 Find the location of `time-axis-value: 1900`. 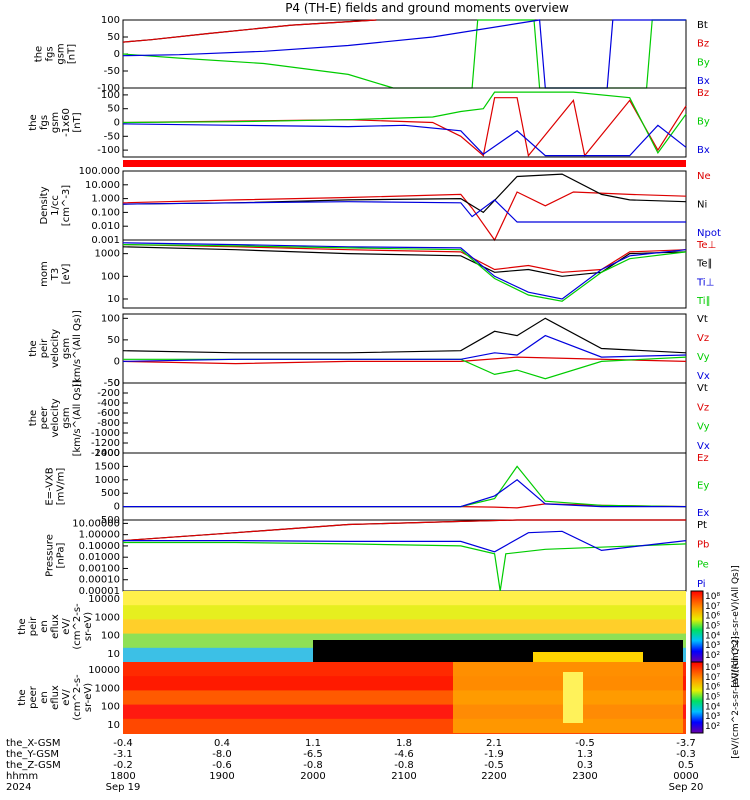

time-axis-value: 1900 is located at coordinates (221, 776).